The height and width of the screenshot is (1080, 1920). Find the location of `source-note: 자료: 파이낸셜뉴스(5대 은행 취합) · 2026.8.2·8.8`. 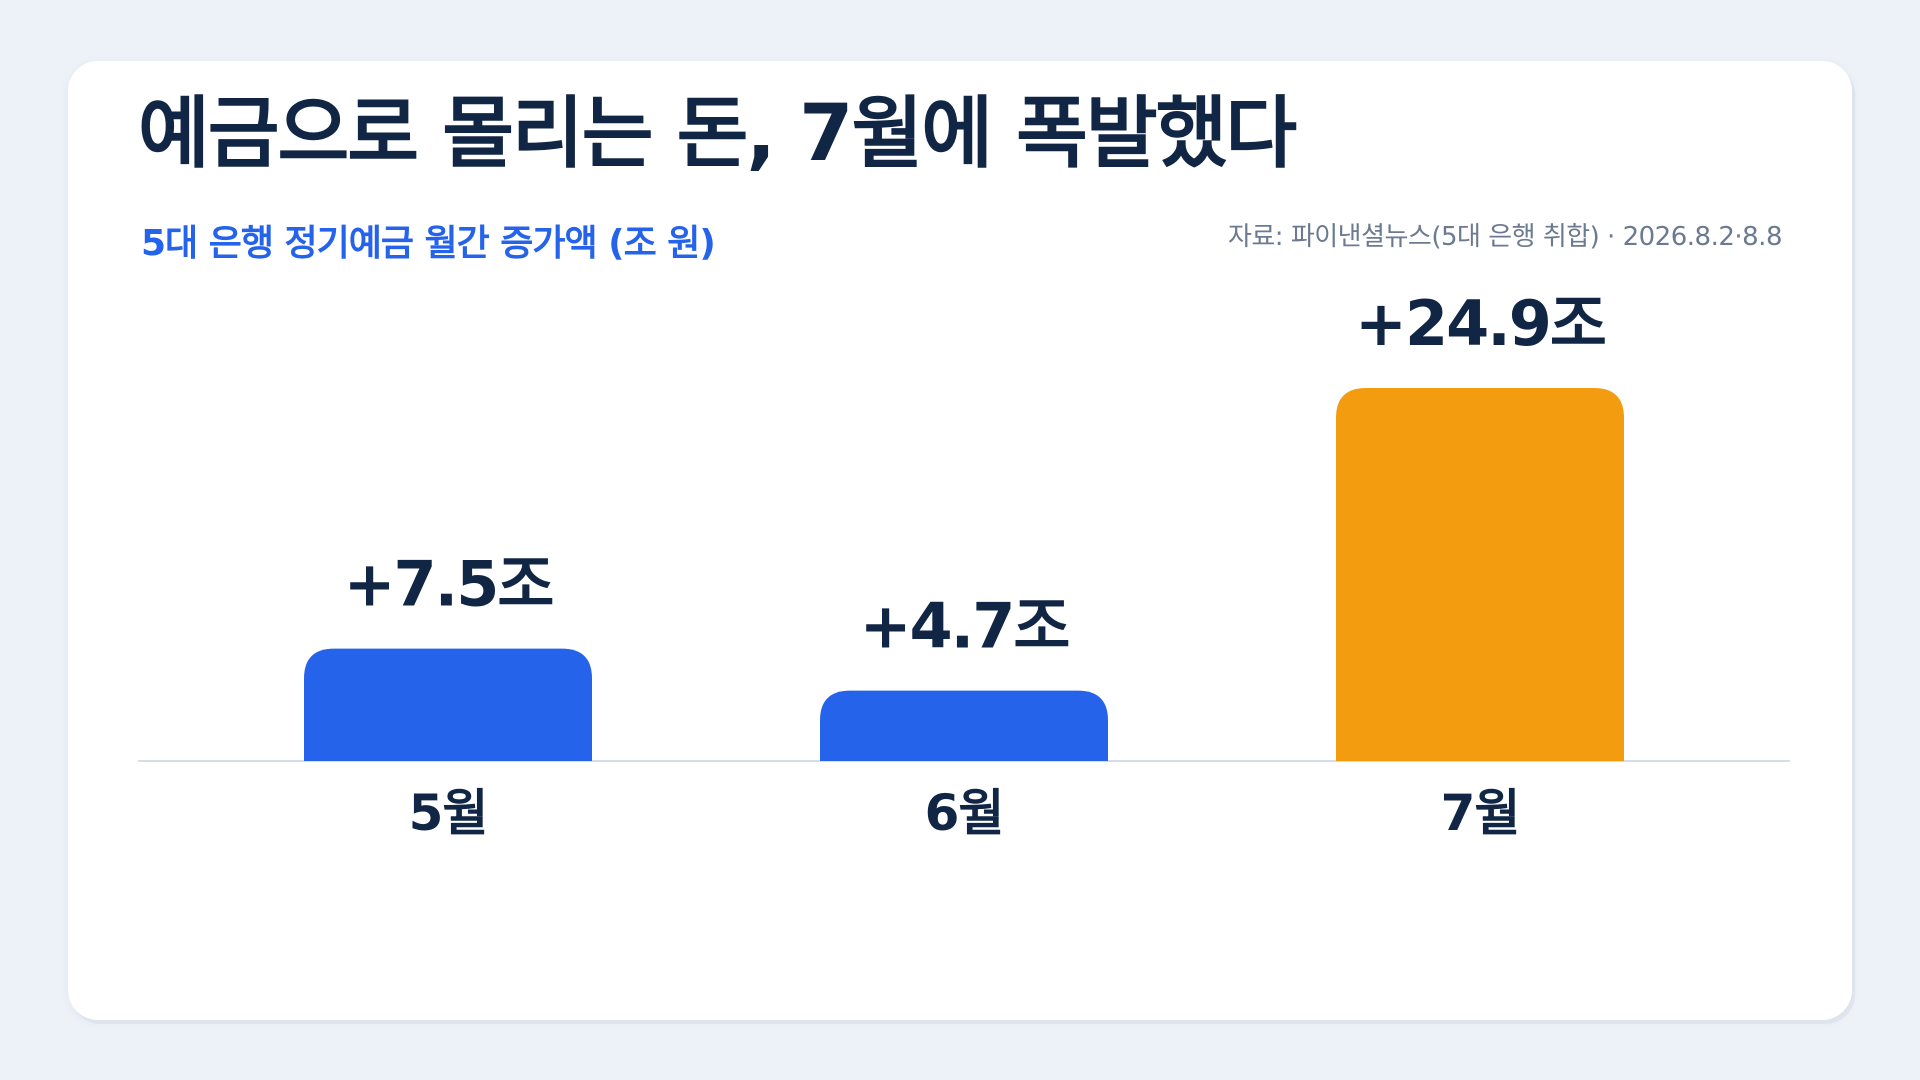

source-note: 자료: 파이낸셜뉴스(5대 은행 취합) · 2026.8.2·8.8 is located at coordinates (1505, 237).